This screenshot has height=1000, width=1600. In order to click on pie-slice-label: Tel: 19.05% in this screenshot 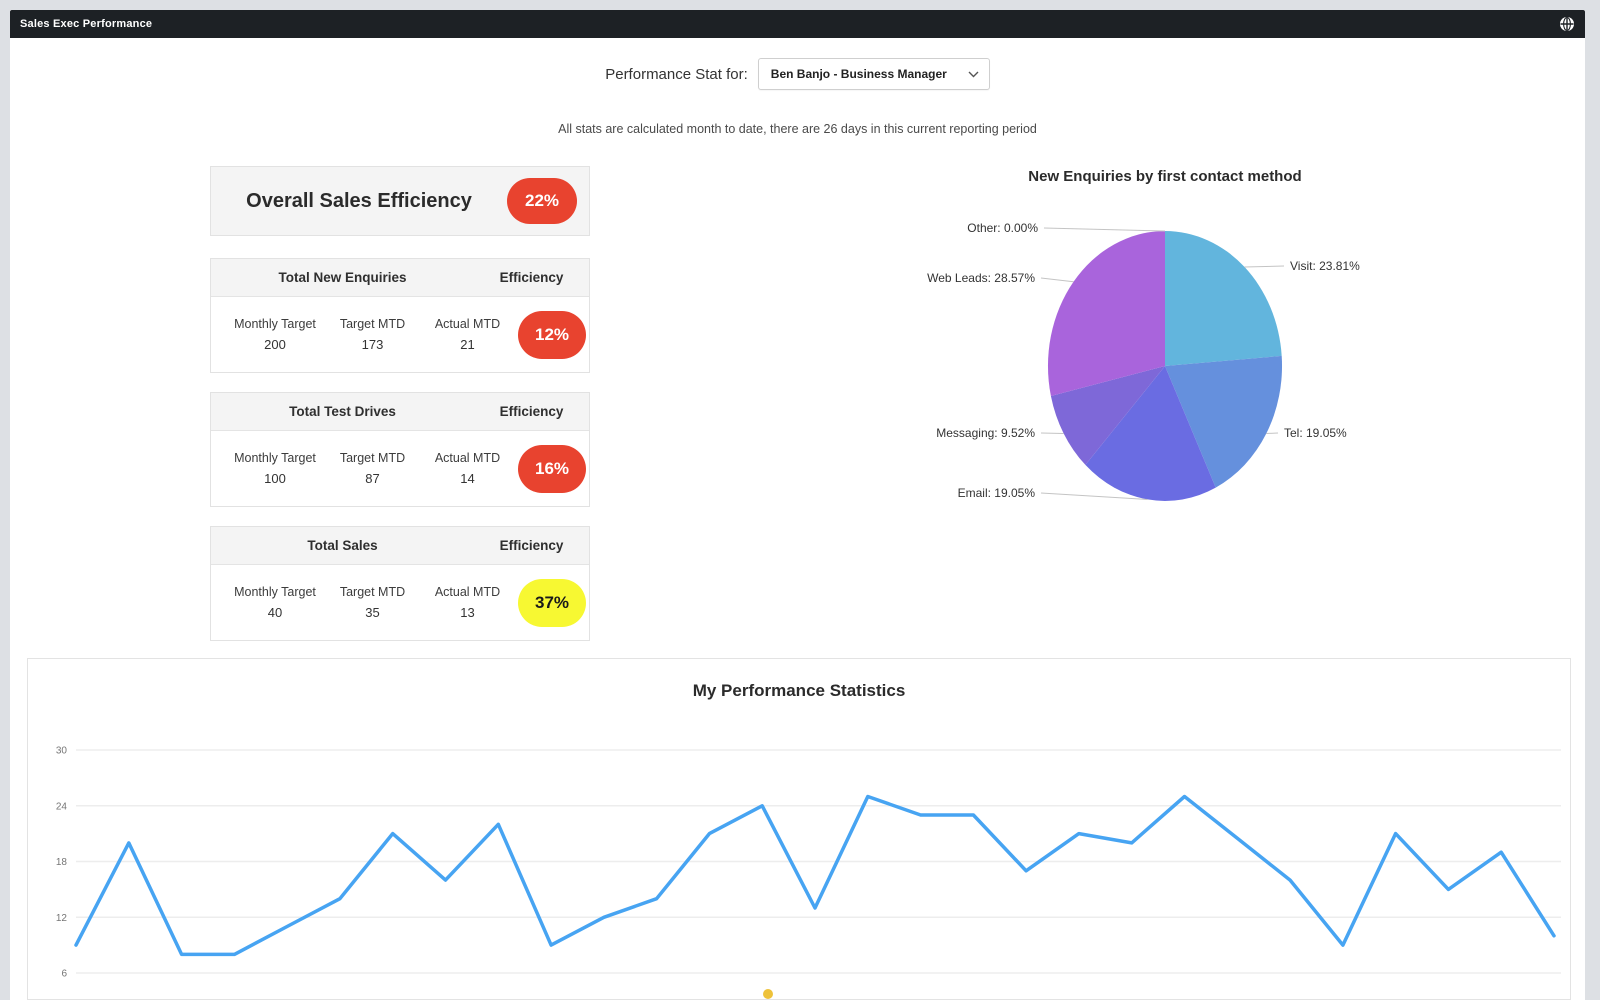, I will do `click(1315, 433)`.